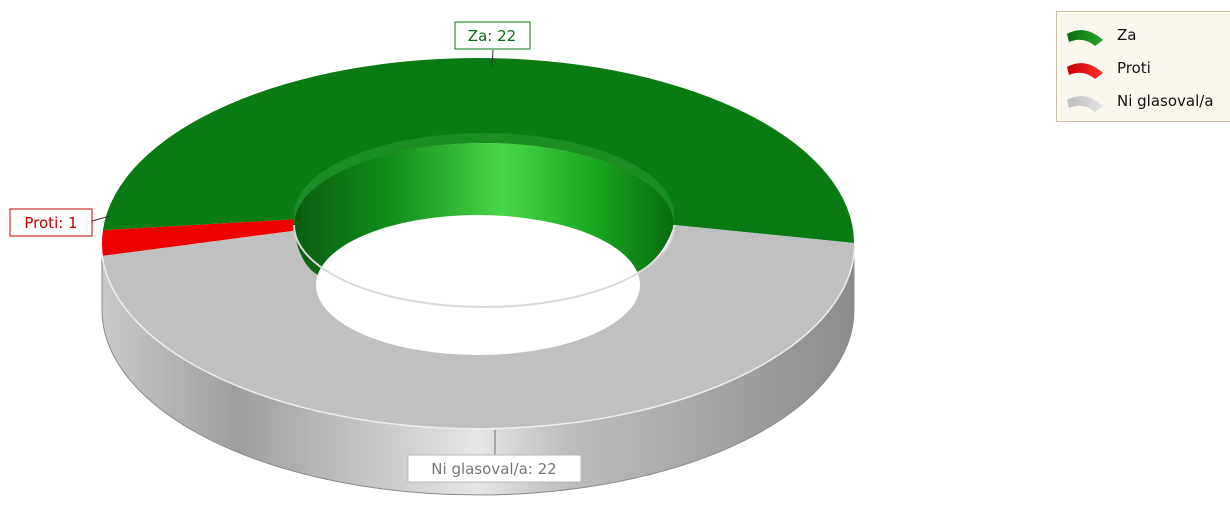 The width and height of the screenshot is (1230, 530). What do you see at coordinates (1127, 35) in the screenshot?
I see `legend-label-za: Za` at bounding box center [1127, 35].